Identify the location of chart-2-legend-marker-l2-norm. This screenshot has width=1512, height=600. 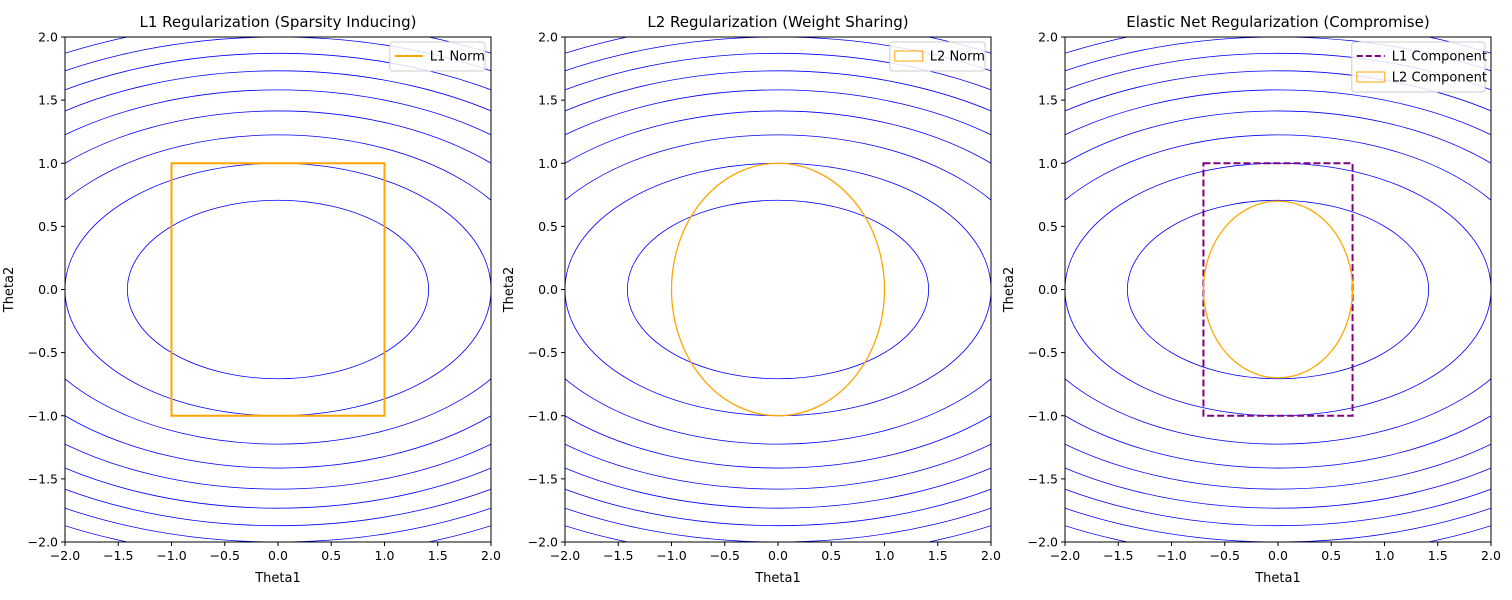
(909, 56).